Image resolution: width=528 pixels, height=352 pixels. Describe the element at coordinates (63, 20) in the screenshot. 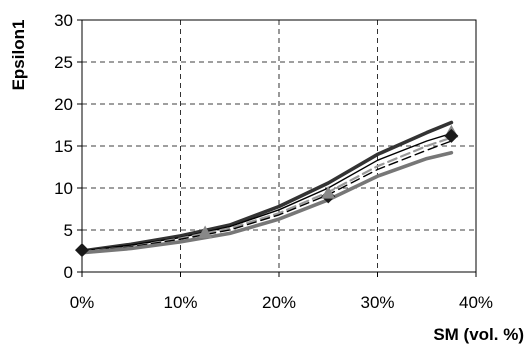

I see `y-tick-label: 30` at that location.